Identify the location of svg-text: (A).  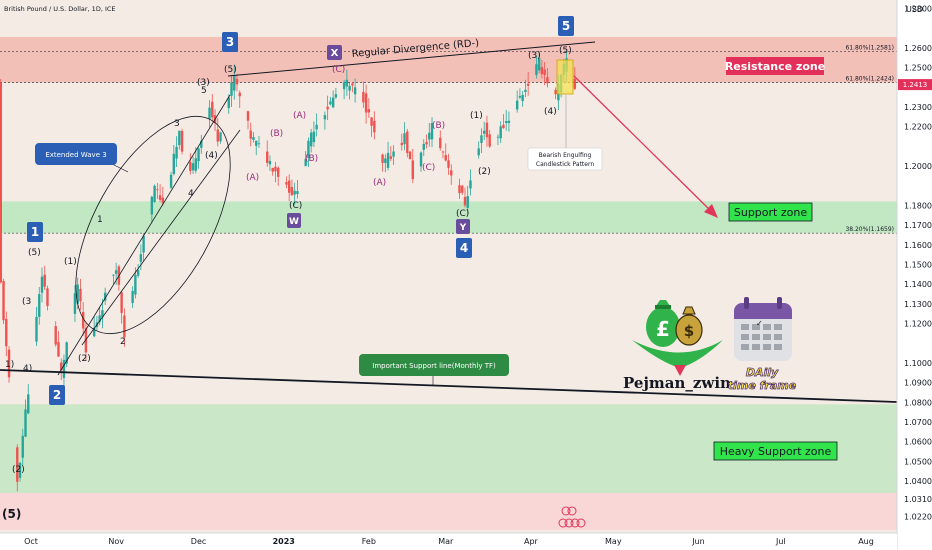
(252, 178).